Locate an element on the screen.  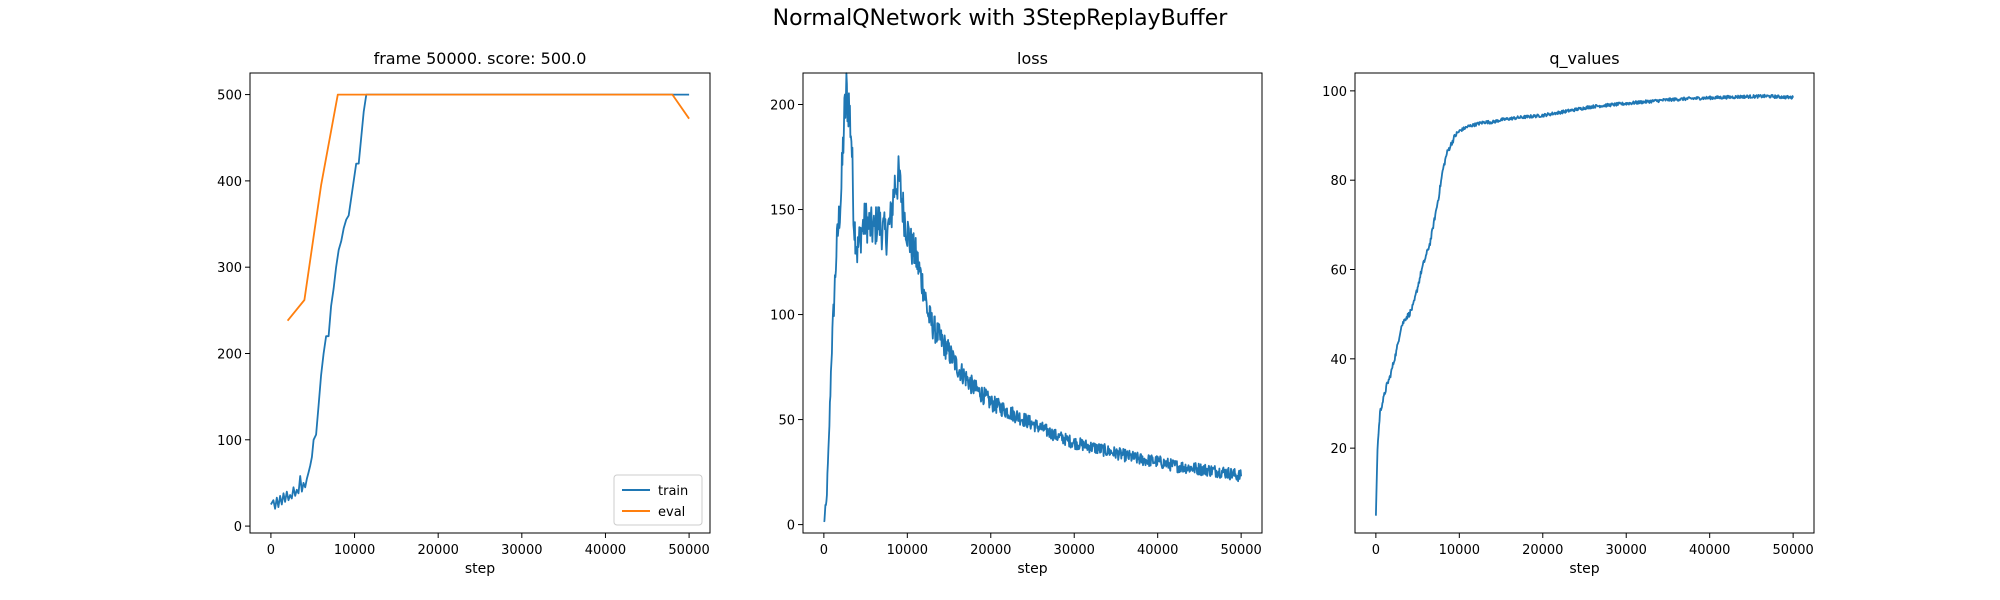
series-line-q_values is located at coordinates (1584, 304).